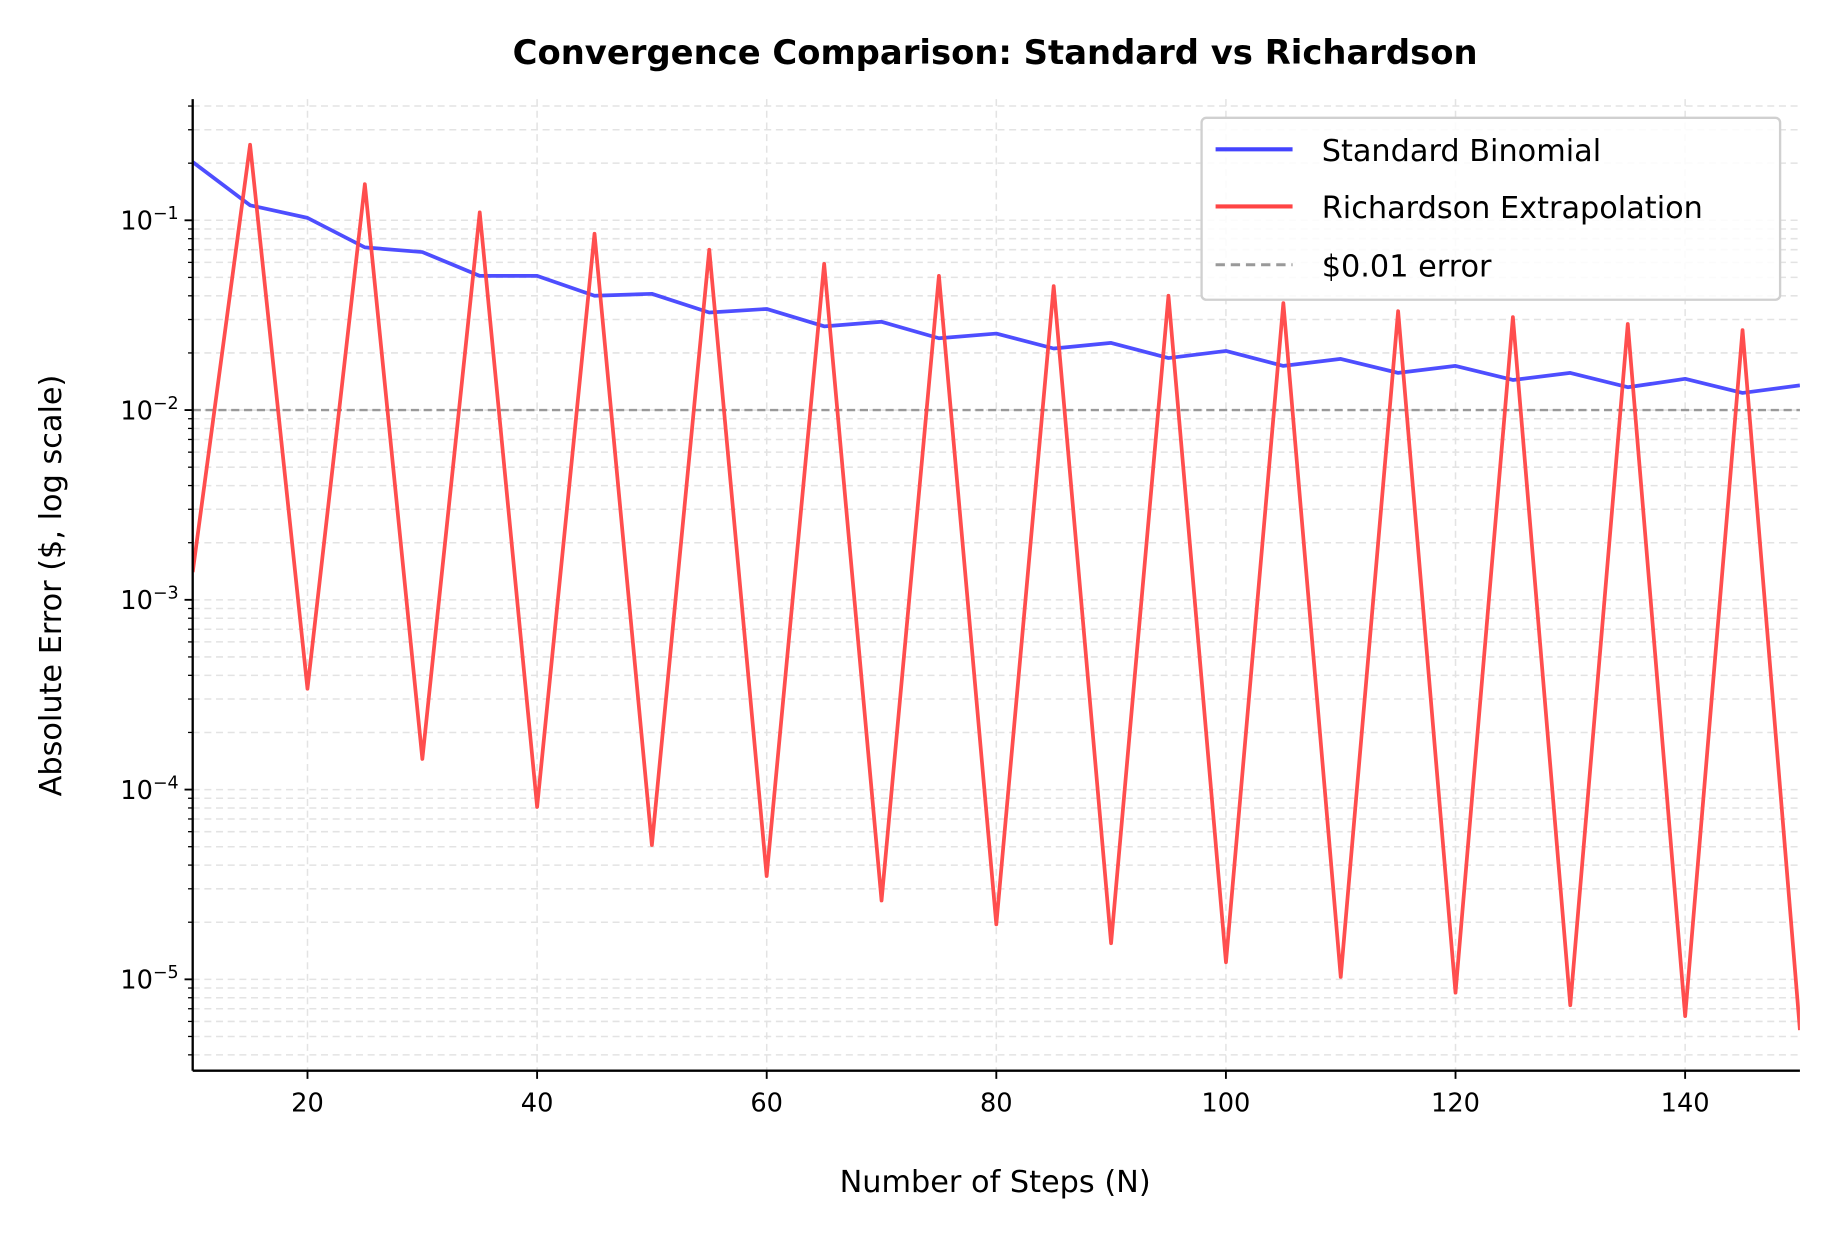 The width and height of the screenshot is (1834, 1234). Describe the element at coordinates (537, 1104) in the screenshot. I see `x-tick-label: 40` at that location.